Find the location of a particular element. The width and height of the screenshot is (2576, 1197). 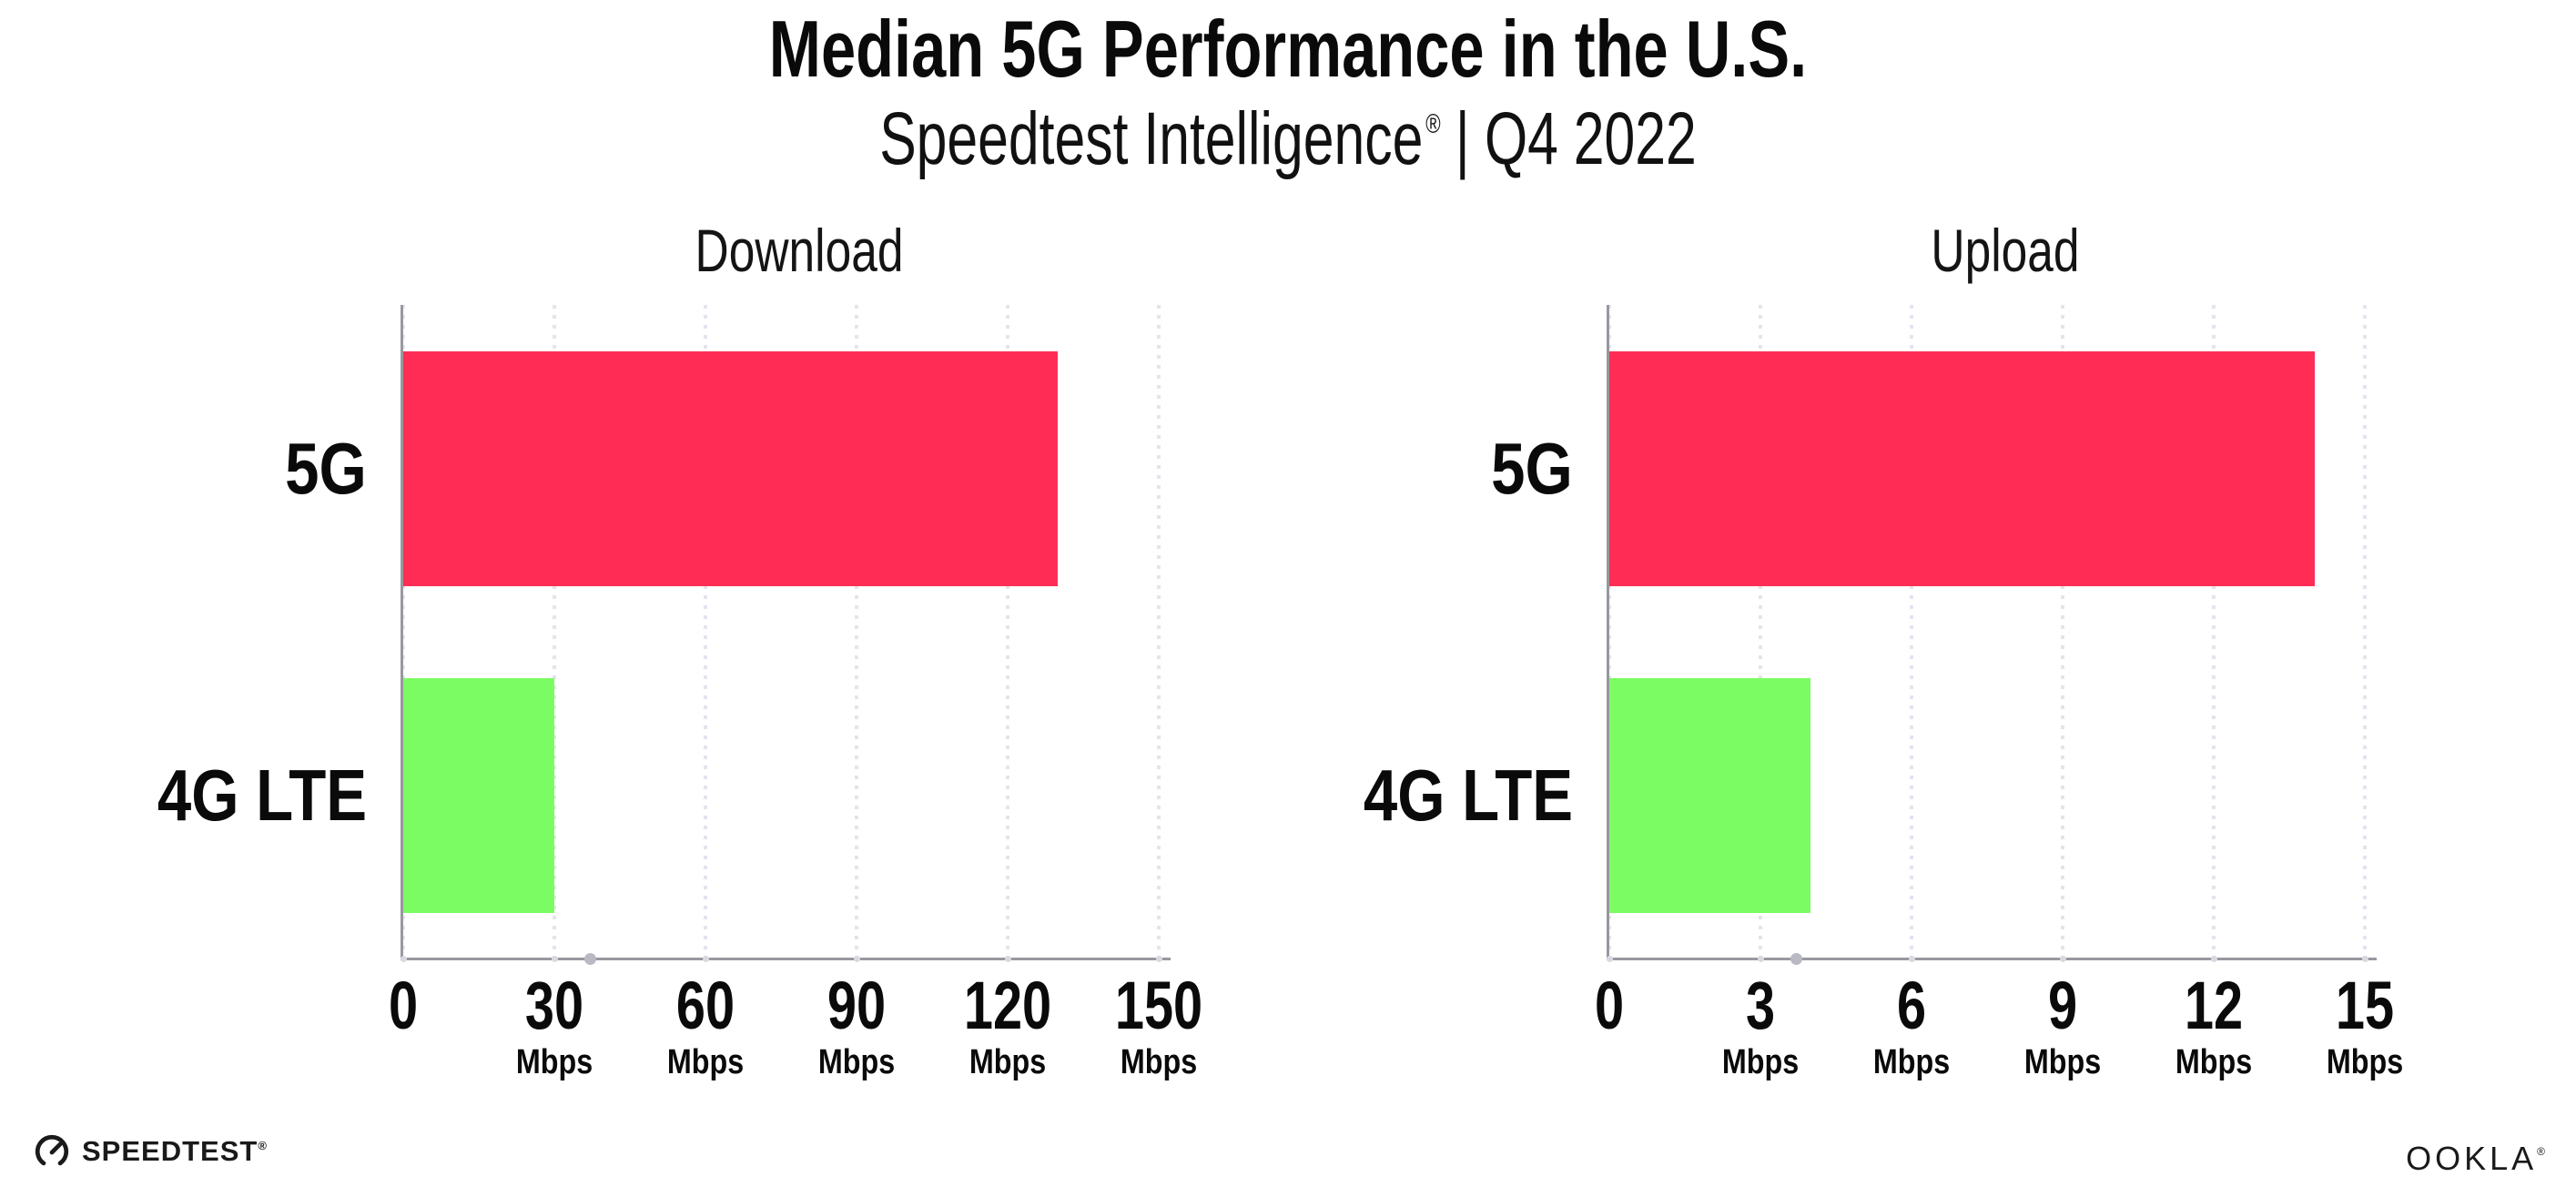

xtick-label-download-60: 60 is located at coordinates (705, 1005).